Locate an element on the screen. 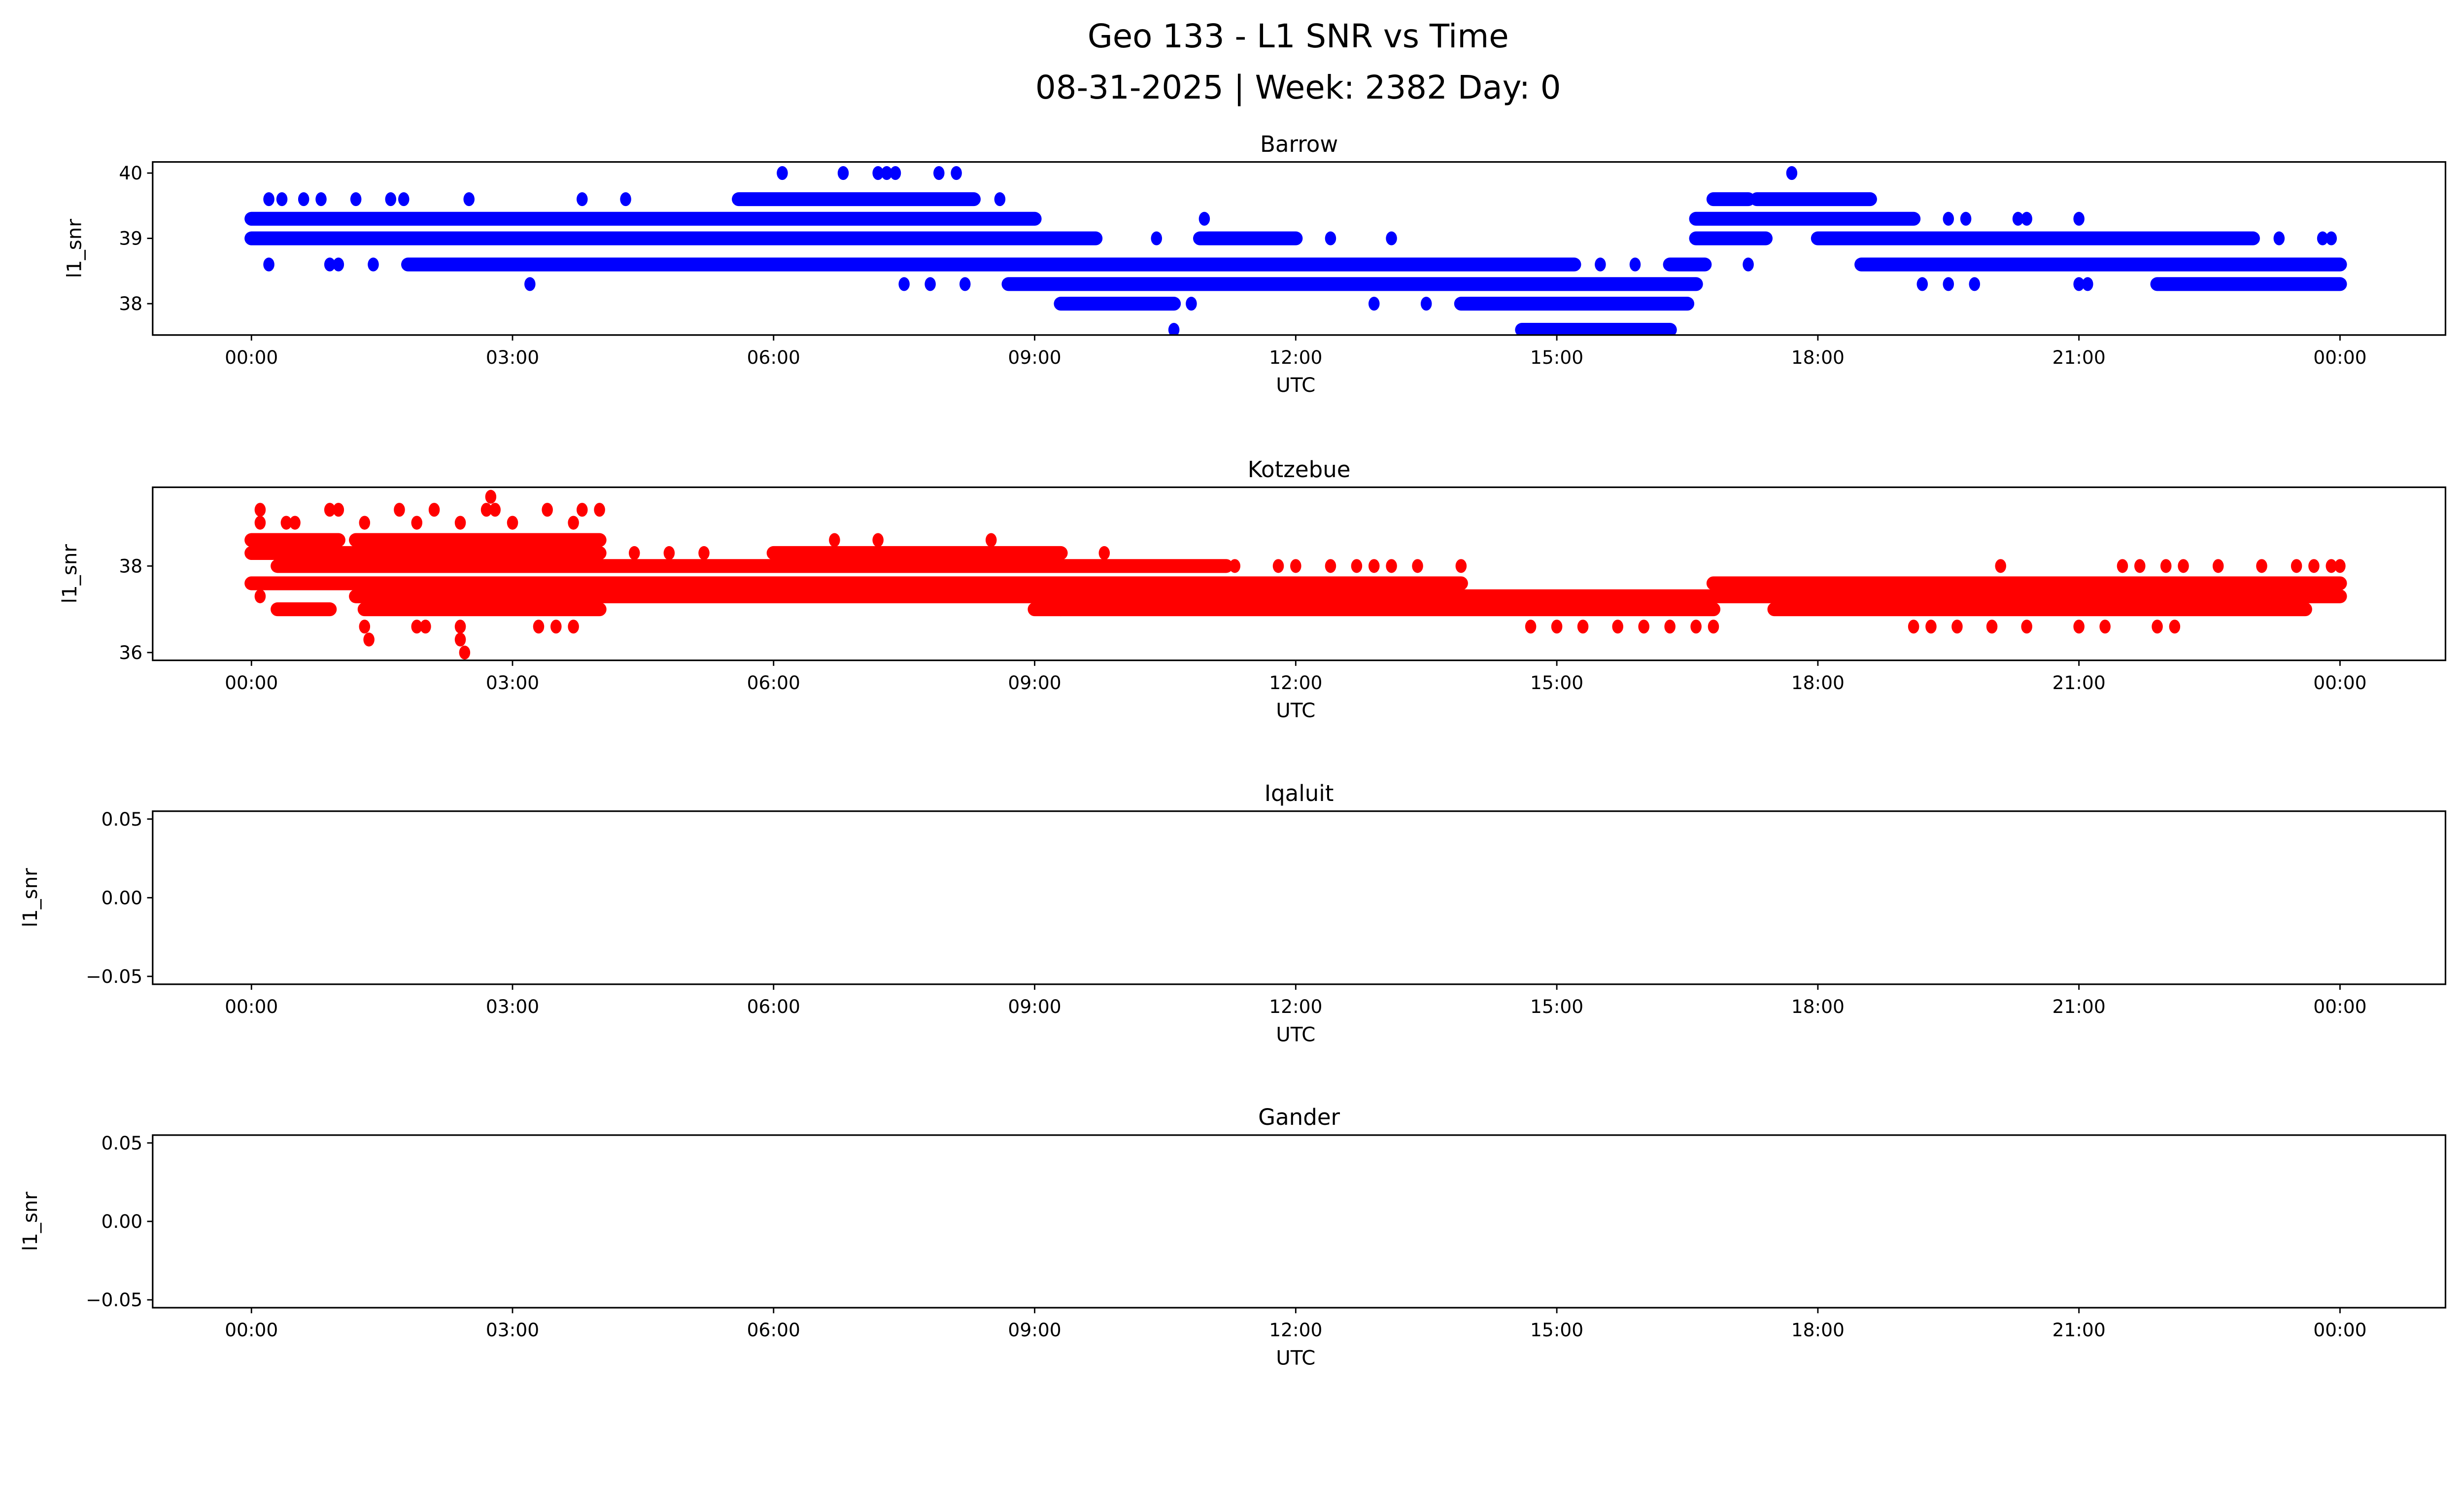 This screenshot has height=1495, width=2464. iqaluit-x-tick-label: 06:00 is located at coordinates (773, 1006).